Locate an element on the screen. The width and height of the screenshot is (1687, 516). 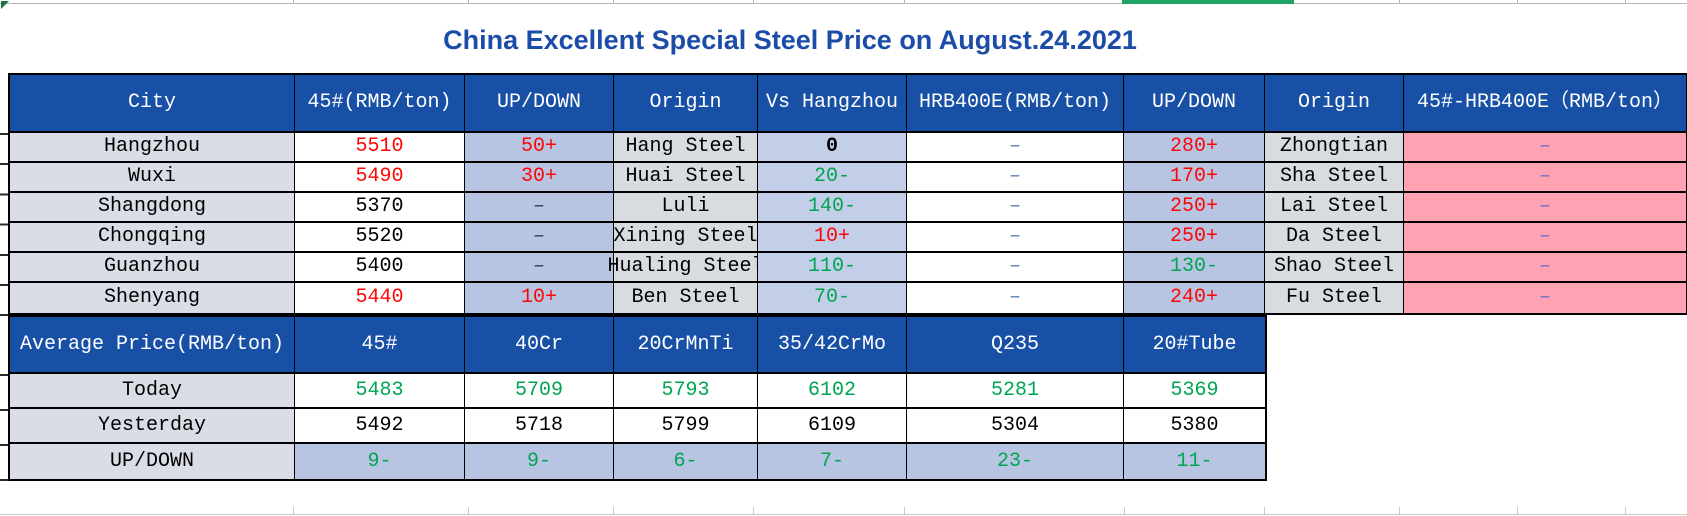
price-45-cell: 5370 is located at coordinates (380, 208).